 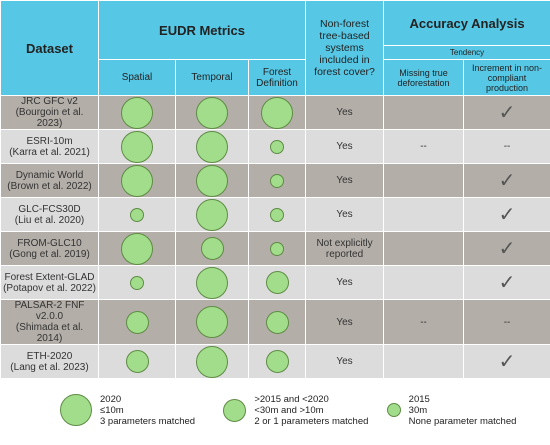 I want to click on dataset-cell: GLC-FCS30D (Liu et al. 2020), so click(x=49, y=214).